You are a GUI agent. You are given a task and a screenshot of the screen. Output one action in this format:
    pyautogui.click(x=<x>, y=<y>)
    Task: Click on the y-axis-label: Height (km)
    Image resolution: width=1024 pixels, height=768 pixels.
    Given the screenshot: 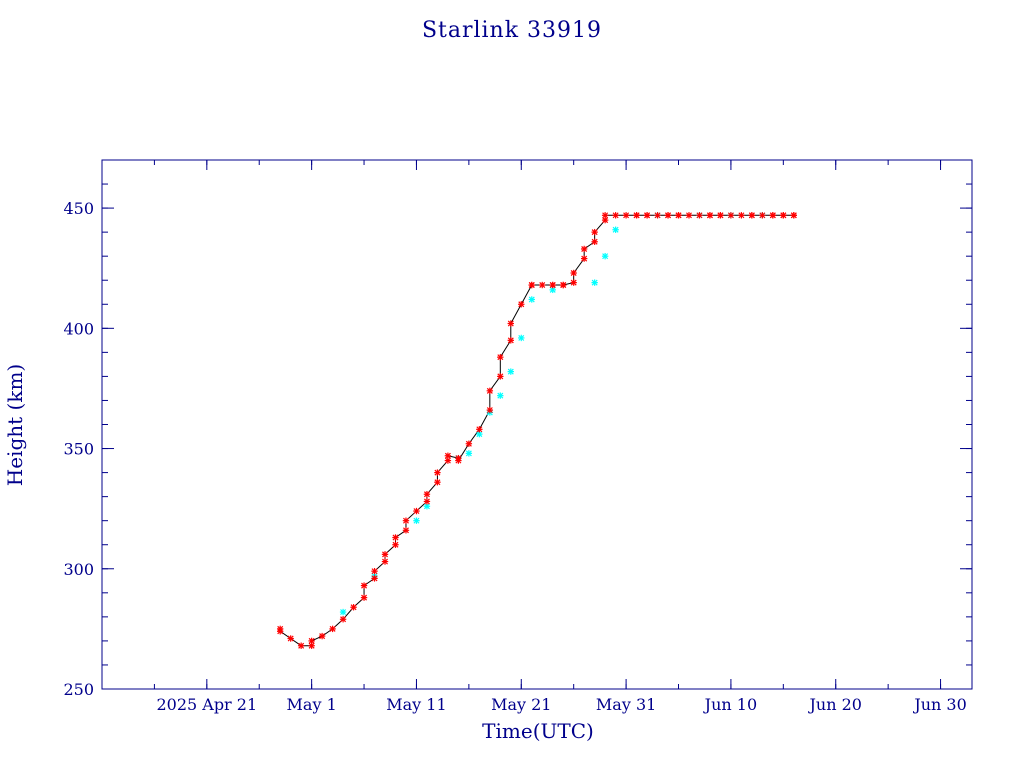 What is the action you would take?
    pyautogui.click(x=15, y=425)
    